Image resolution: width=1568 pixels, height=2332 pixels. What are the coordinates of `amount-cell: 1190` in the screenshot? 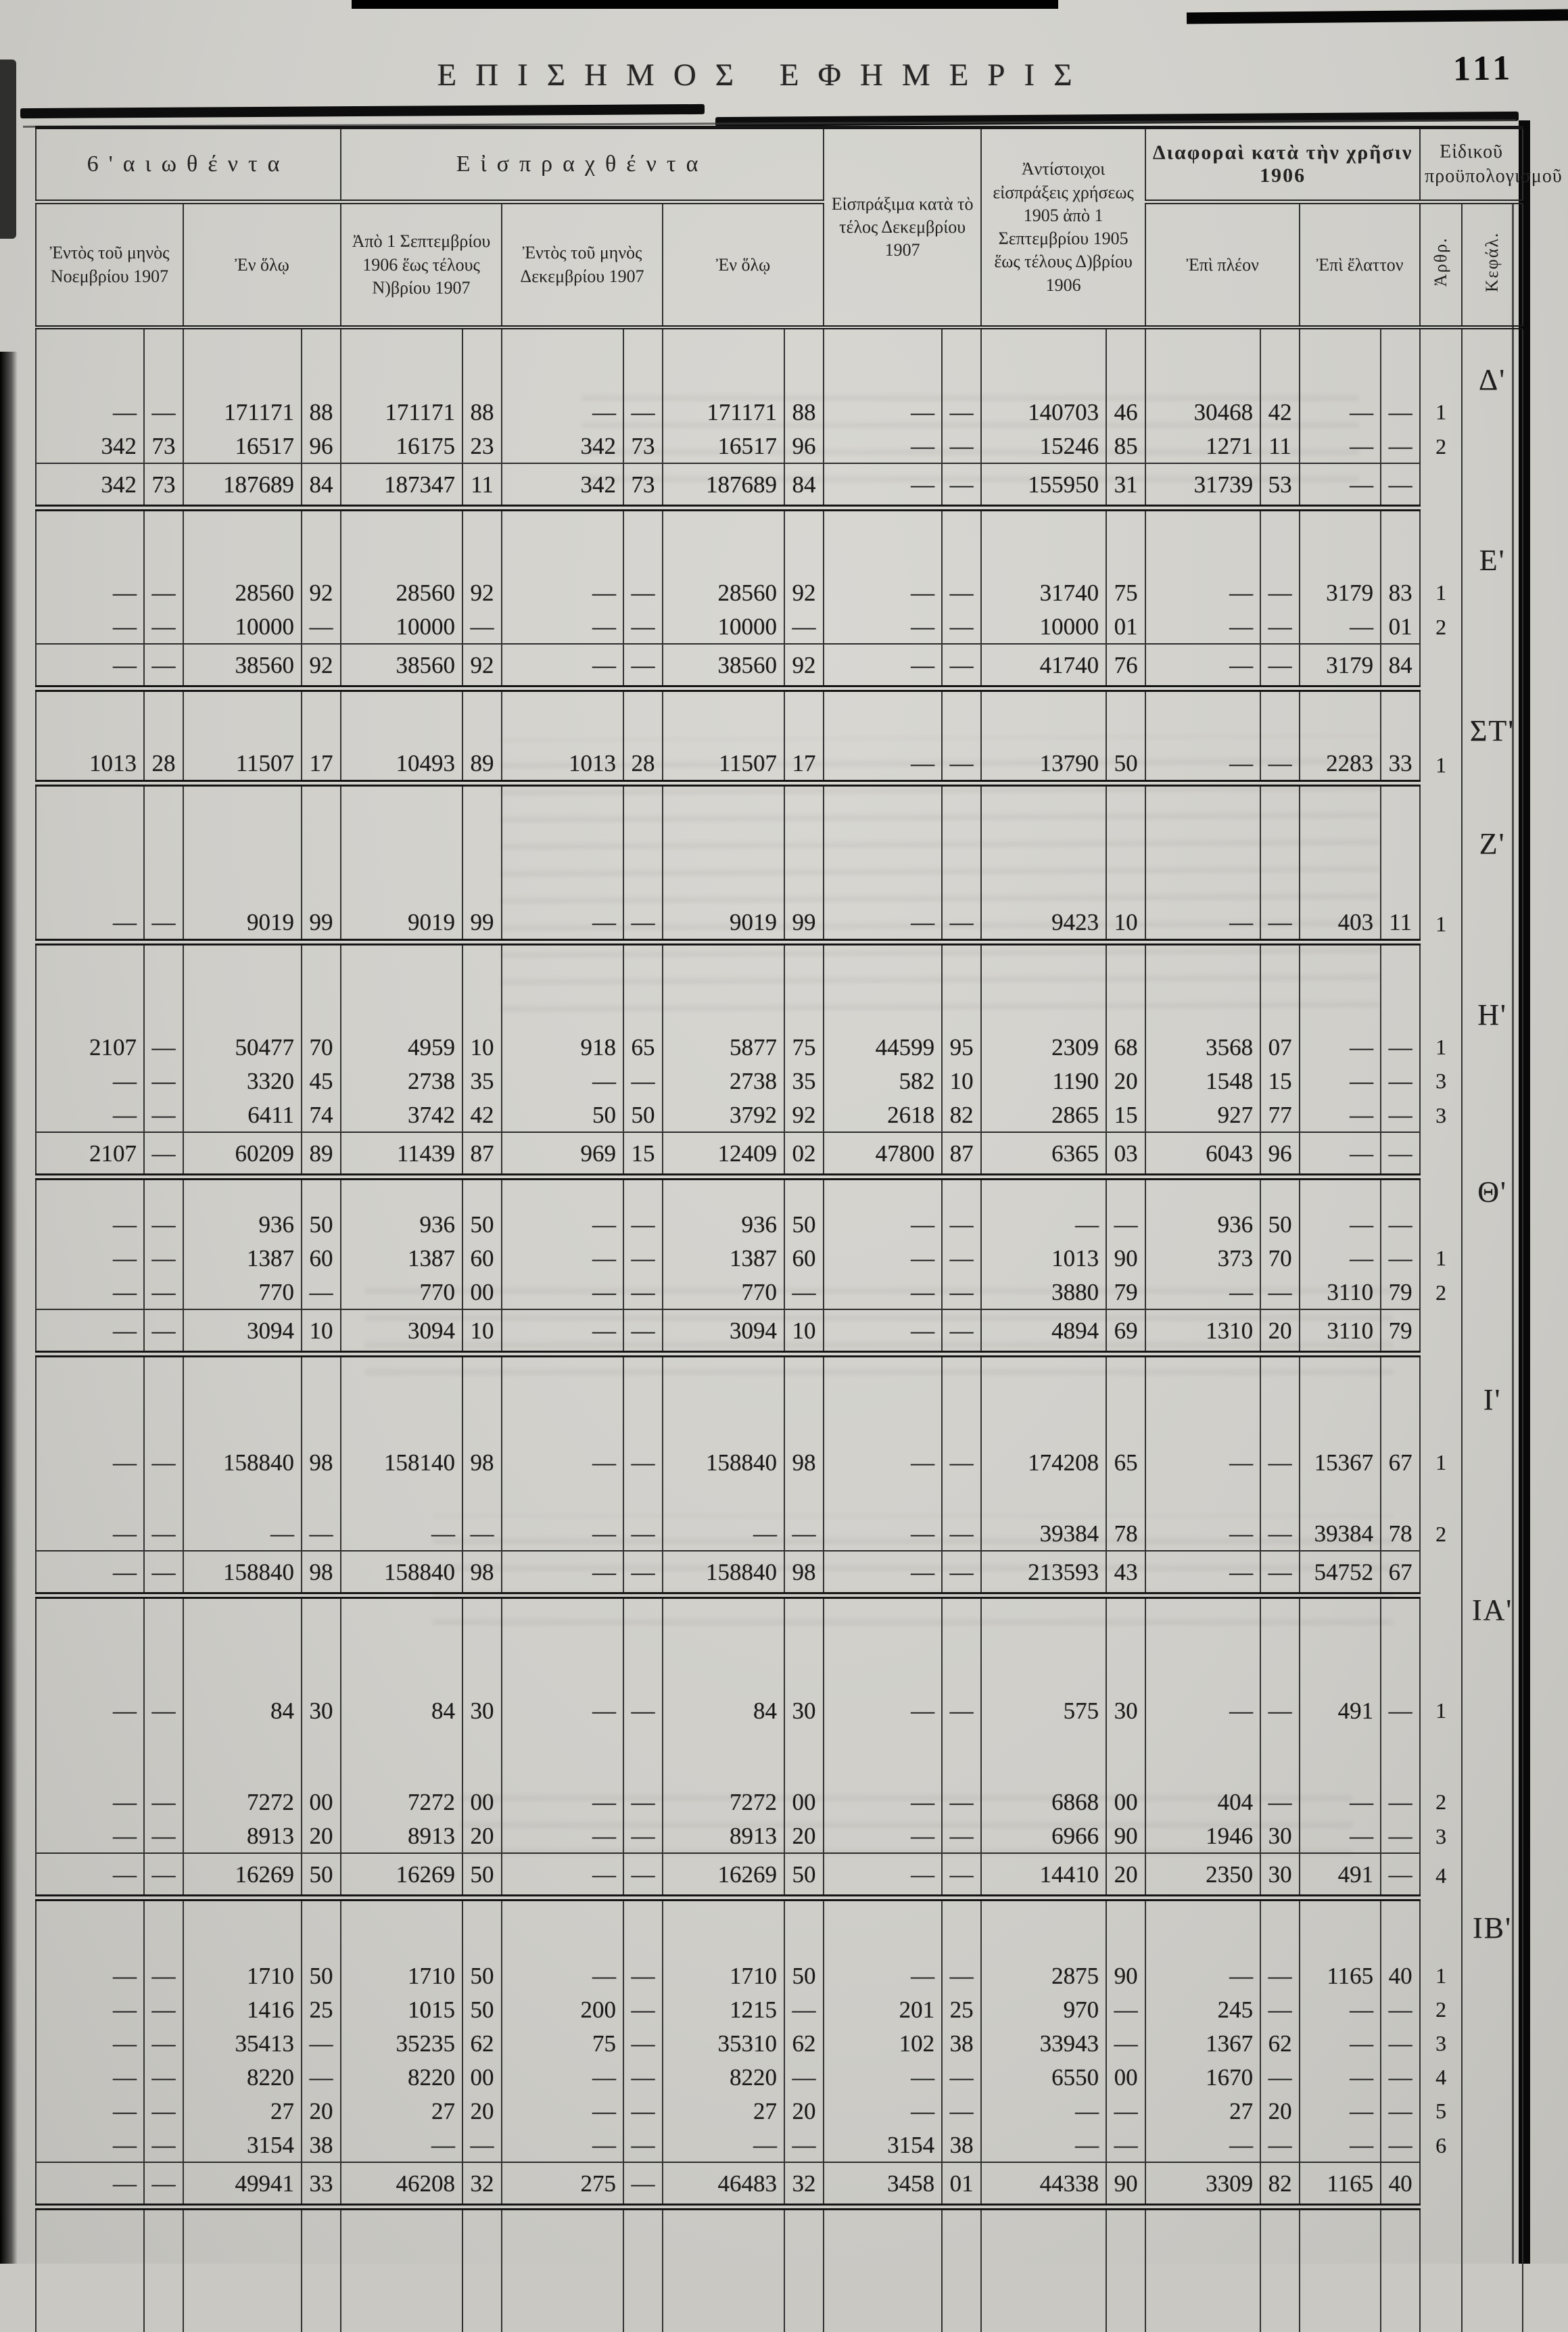 It's located at (1043, 1081).